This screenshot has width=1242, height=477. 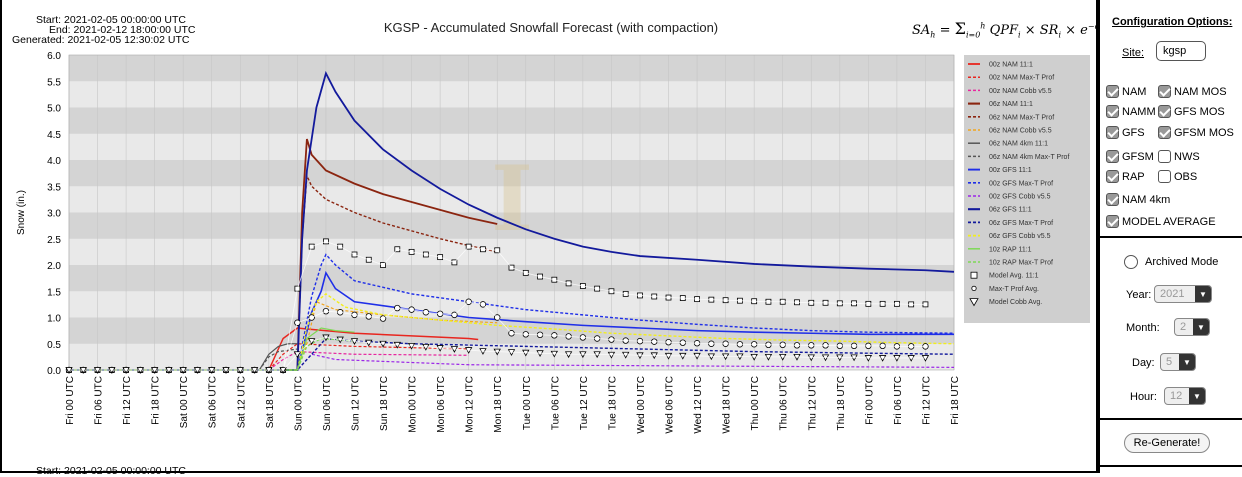 What do you see at coordinates (54, 82) in the screenshot?
I see `y-tick-label: 5.5` at bounding box center [54, 82].